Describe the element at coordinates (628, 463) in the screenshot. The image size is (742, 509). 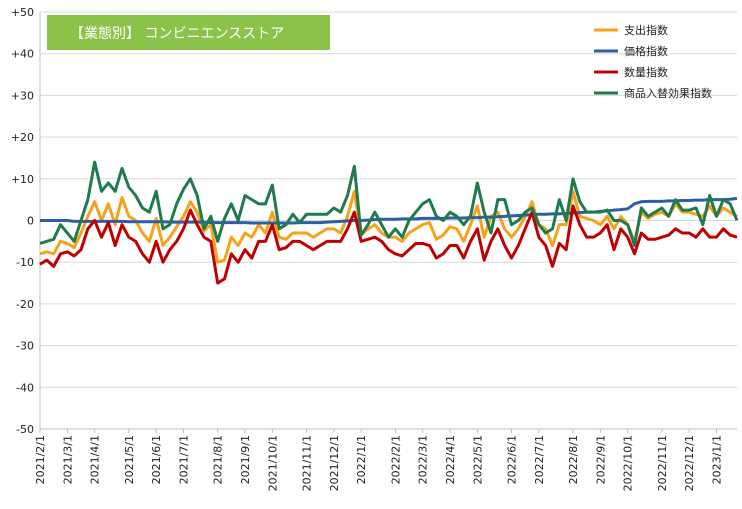
I see `x-tick-label: 2022/10/1` at that location.